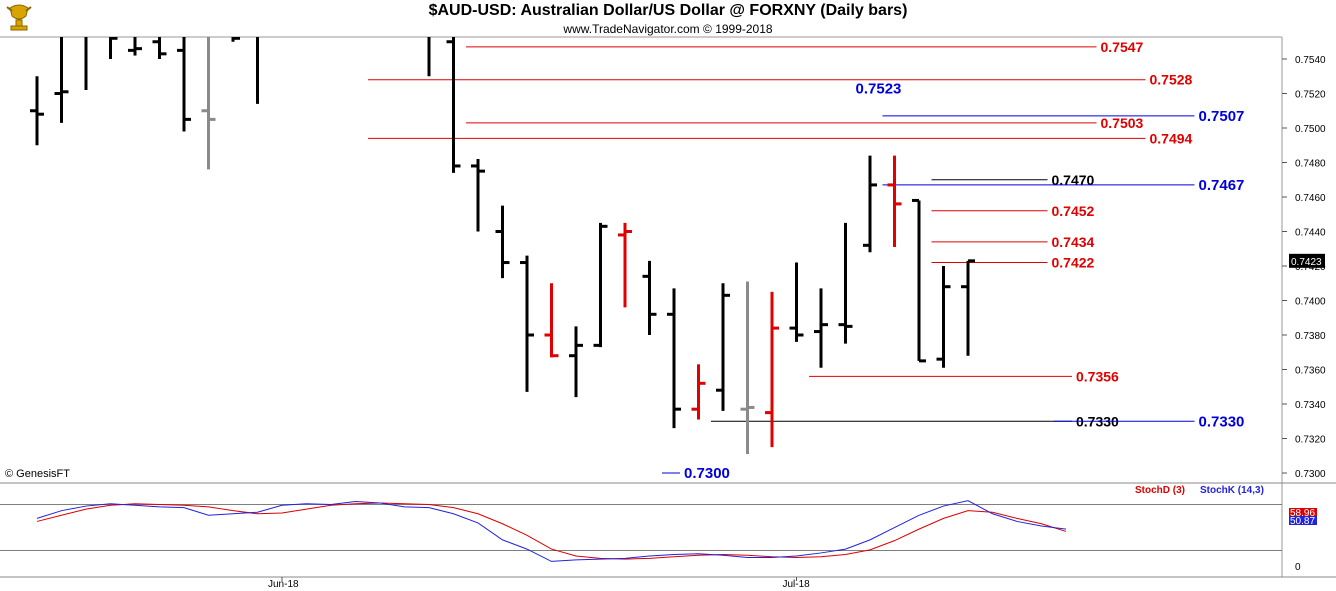 This screenshot has height=591, width=1336. Describe the element at coordinates (1310, 336) in the screenshot. I see `price-tick-label: 0.7380` at that location.